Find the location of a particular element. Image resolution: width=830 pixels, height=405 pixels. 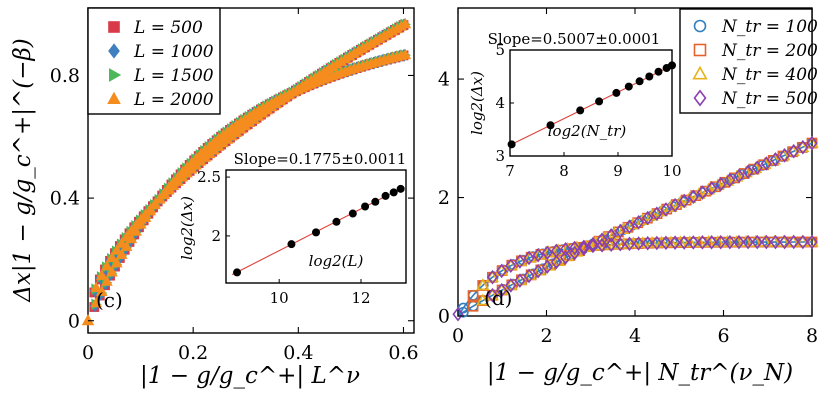

y-tick-label: 0 is located at coordinates (74, 321).